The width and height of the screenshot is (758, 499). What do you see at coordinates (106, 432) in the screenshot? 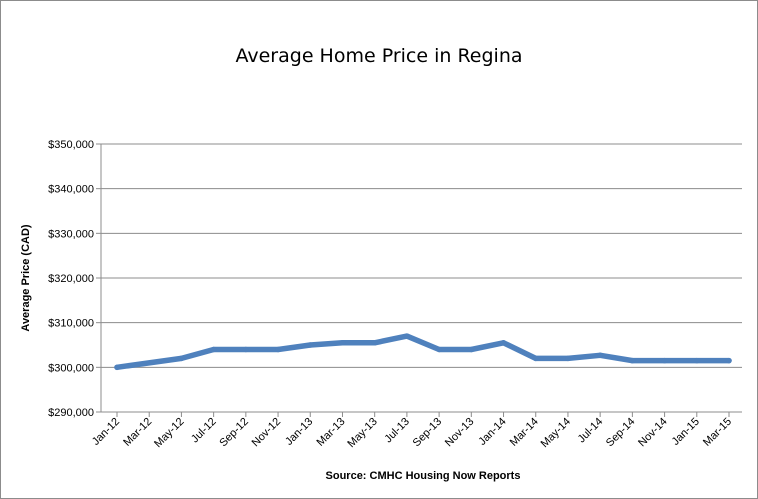
I see `x-tick-label: Jan-12` at bounding box center [106, 432].